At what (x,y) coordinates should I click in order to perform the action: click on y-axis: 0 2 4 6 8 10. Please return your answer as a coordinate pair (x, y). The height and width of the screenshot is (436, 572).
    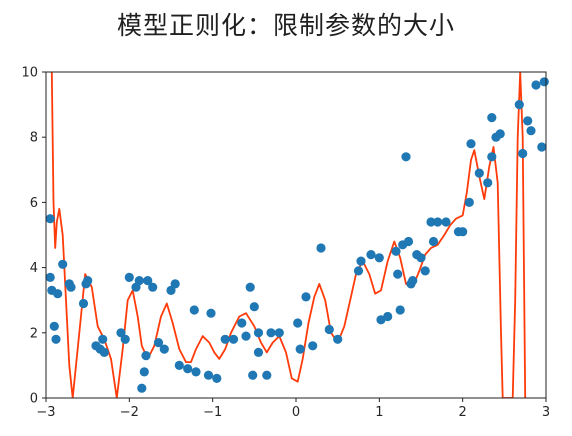
    Looking at the image, I should click on (33, 236).